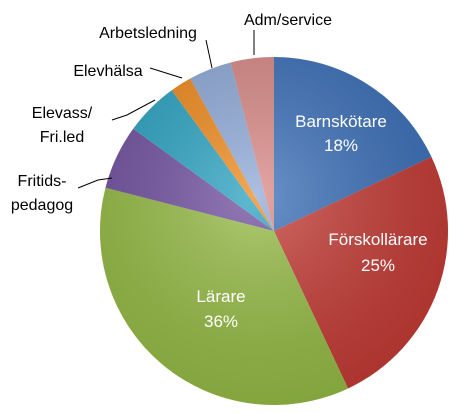 The height and width of the screenshot is (413, 463). Describe the element at coordinates (62, 137) in the screenshot. I see `label-elevass-line2: Fri.led` at that location.